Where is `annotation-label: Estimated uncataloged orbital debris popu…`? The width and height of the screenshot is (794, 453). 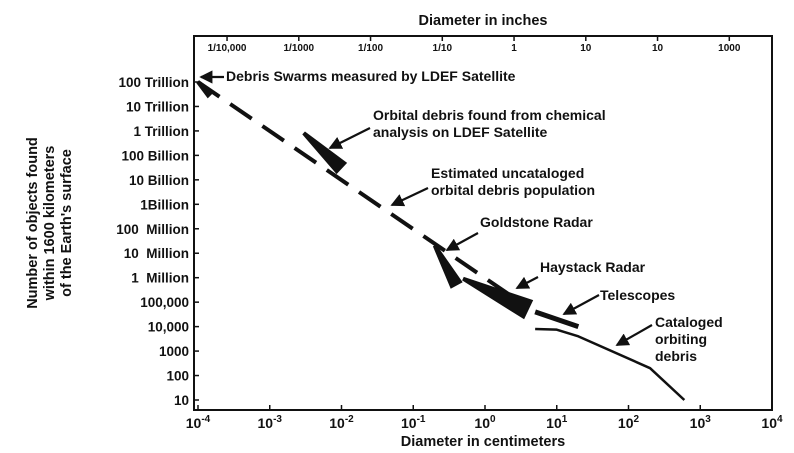 annotation-label: Estimated uncataloged orbital debris popu… is located at coordinates (513, 181).